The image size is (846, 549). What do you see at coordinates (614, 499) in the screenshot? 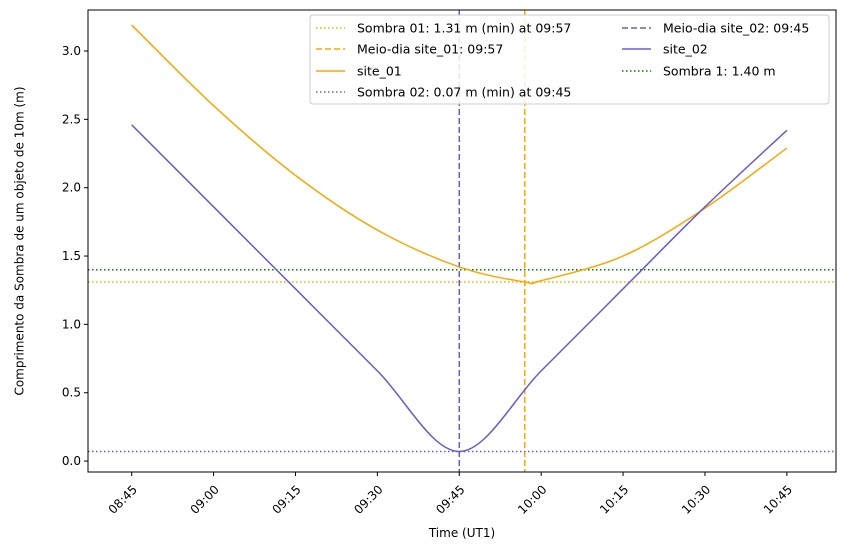
I see `x-tick-label: 10:15` at bounding box center [614, 499].